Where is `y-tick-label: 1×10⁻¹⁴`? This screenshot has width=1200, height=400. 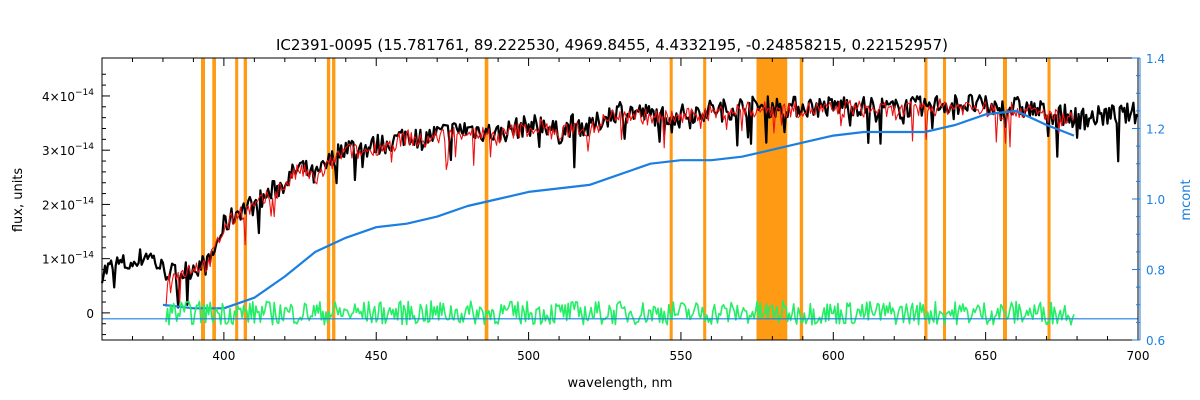
y-tick-label: 1×10⁻¹⁴ is located at coordinates (68, 259).